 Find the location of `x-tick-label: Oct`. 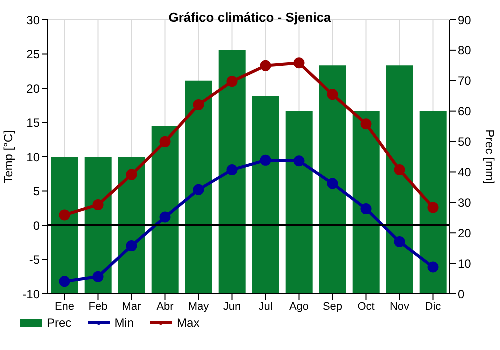

x-tick-label: Oct is located at coordinates (366, 306).